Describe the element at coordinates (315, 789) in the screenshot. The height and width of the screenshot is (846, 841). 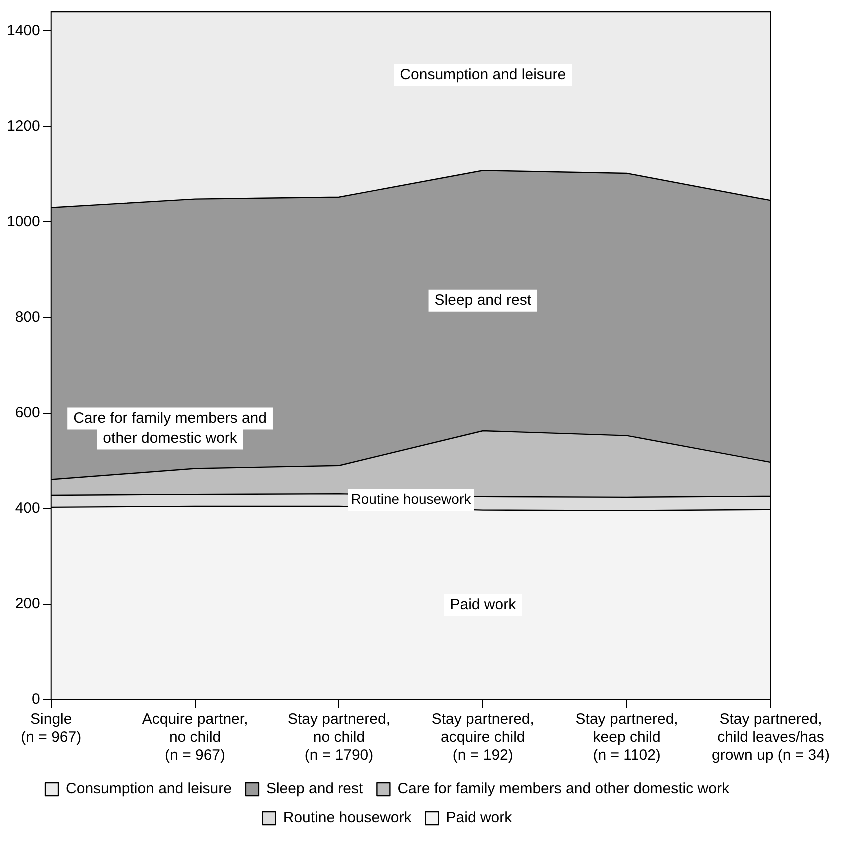
I see `legend-label: Sleep and rest` at that location.